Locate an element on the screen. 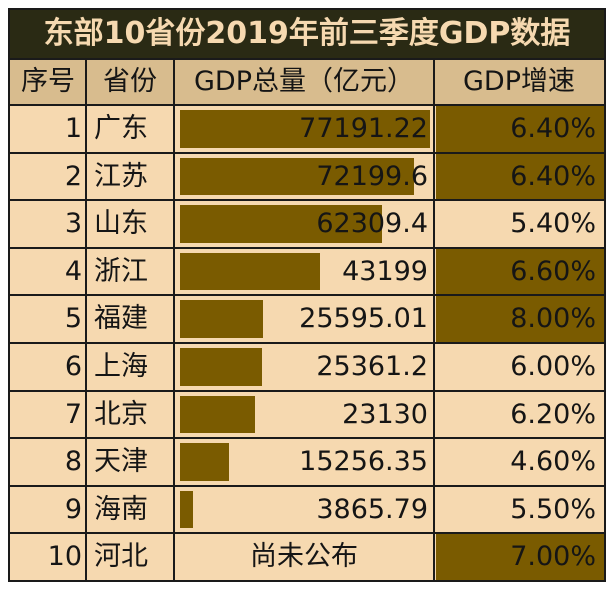 Image resolution: width=615 pixels, height=591 pixels. rank-cell: 6 is located at coordinates (73, 366).